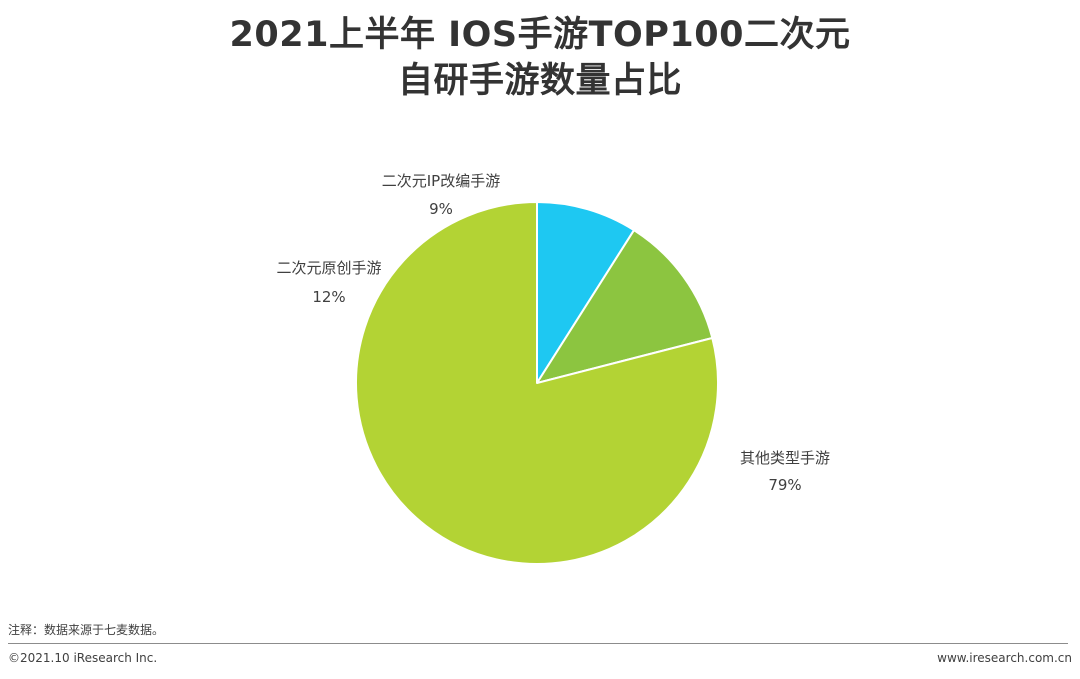 This screenshot has width=1080, height=679. I want to click on slice-label-ip-adapted-acg-games: 二次元IP改编手游, so click(441, 181).